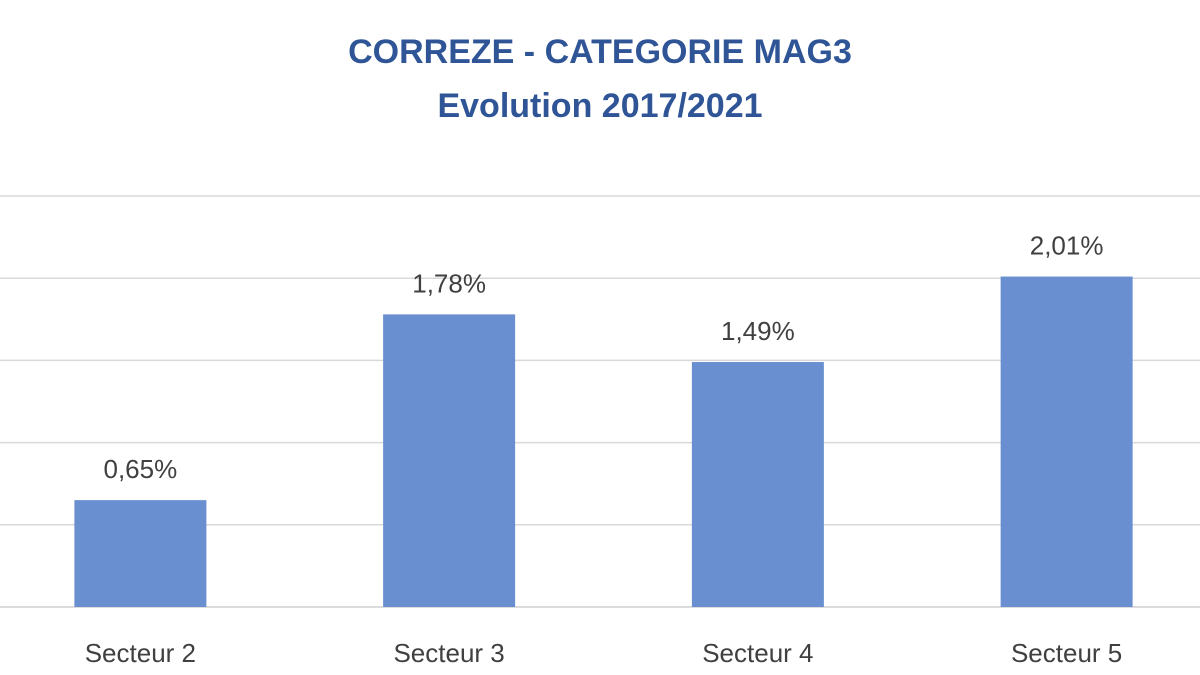 The width and height of the screenshot is (1200, 675). Describe the element at coordinates (1066, 653) in the screenshot. I see `x-tick-label: Secteur 5` at that location.